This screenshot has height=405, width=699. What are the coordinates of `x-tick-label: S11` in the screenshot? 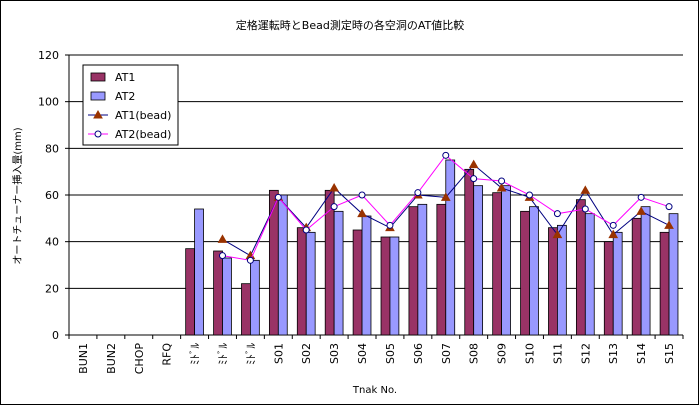 It's located at (557, 353).